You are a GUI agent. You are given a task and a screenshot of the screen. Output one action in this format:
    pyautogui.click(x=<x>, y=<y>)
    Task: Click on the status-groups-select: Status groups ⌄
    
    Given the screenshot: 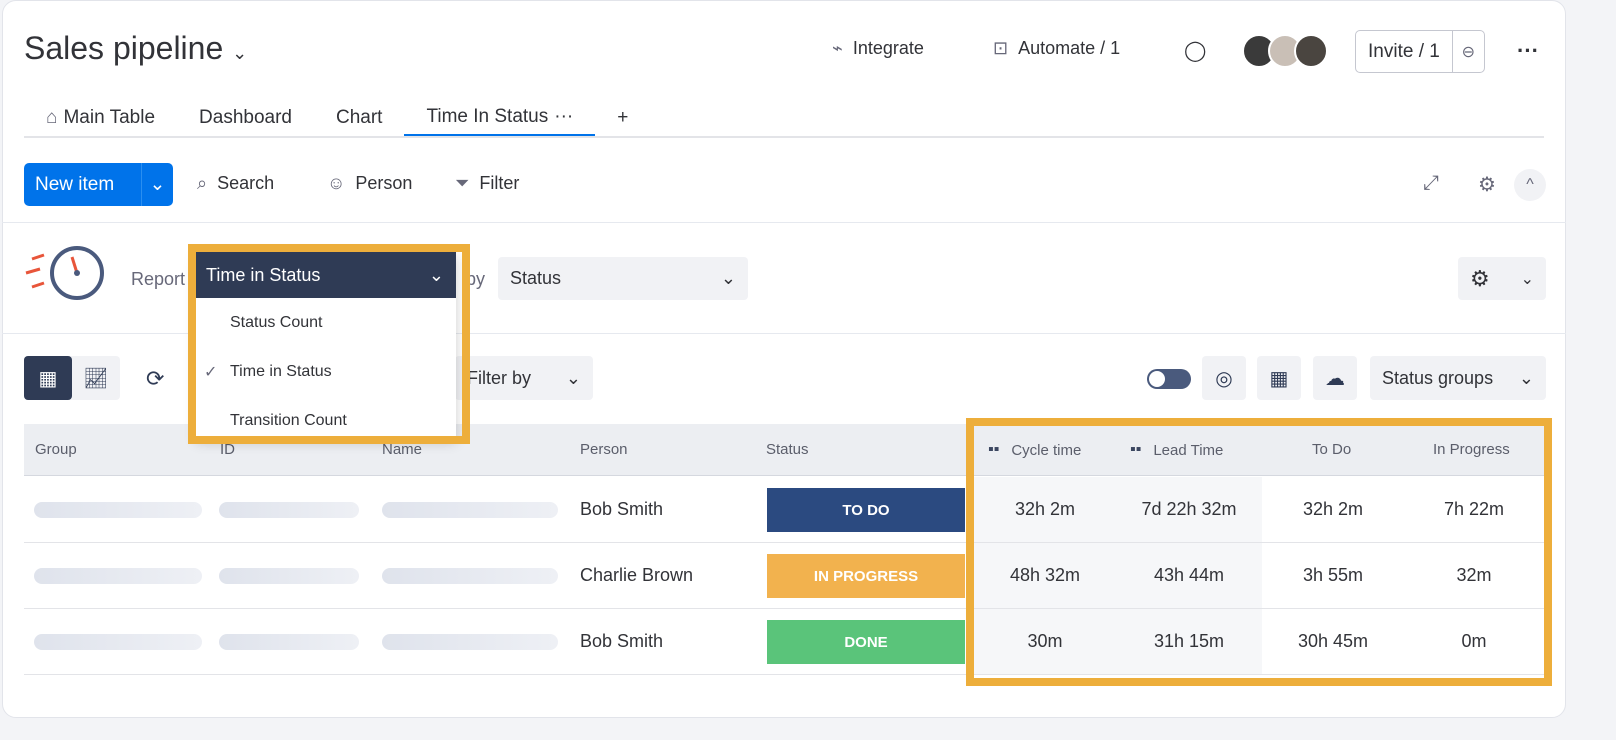 What is the action you would take?
    pyautogui.click(x=1458, y=378)
    